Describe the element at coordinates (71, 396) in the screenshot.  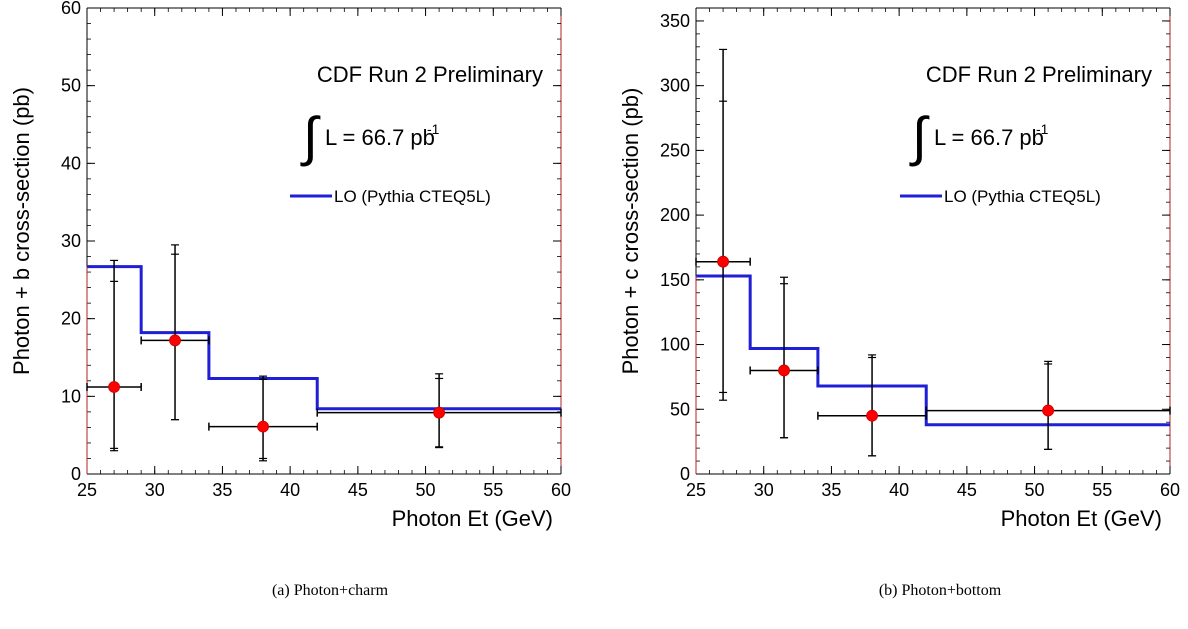
I see `y-tick-label: 10` at that location.